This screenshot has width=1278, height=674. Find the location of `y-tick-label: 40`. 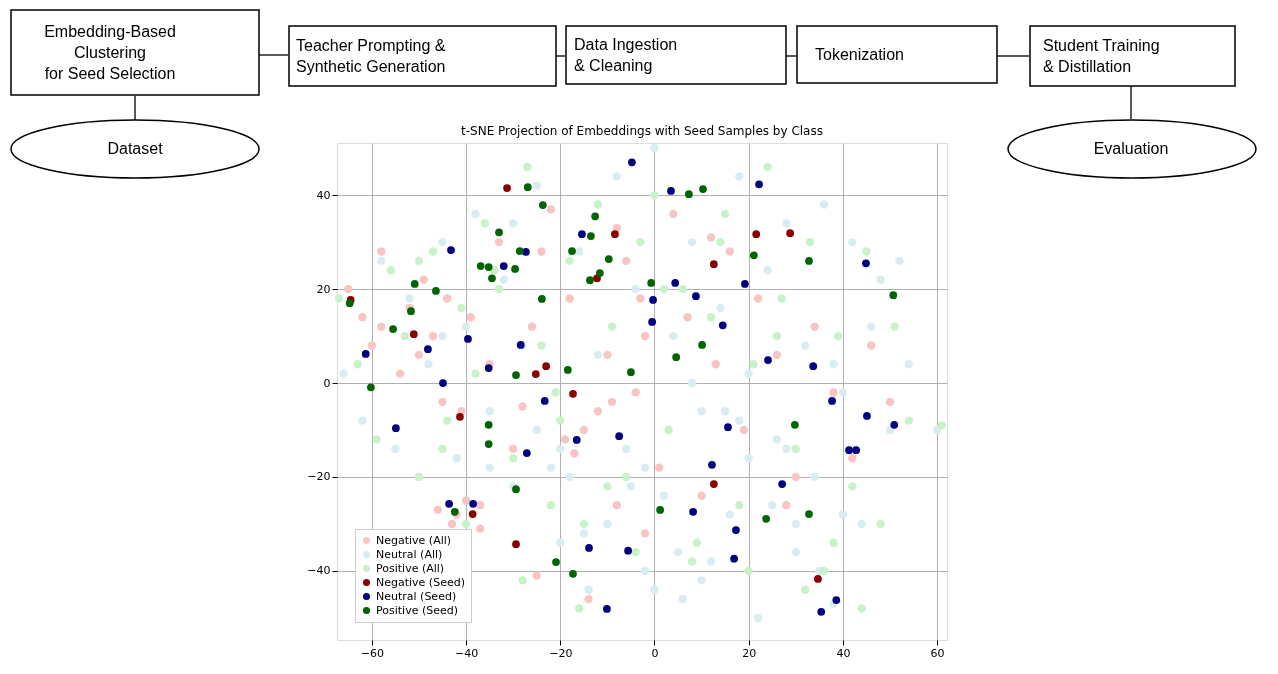

y-tick-label: 40 is located at coordinates (323, 195).